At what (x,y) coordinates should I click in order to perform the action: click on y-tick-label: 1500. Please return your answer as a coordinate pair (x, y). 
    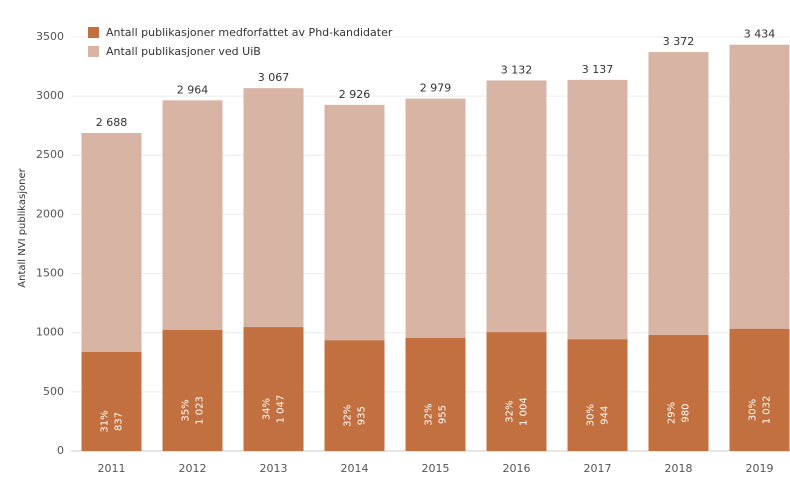
    Looking at the image, I should click on (50, 273).